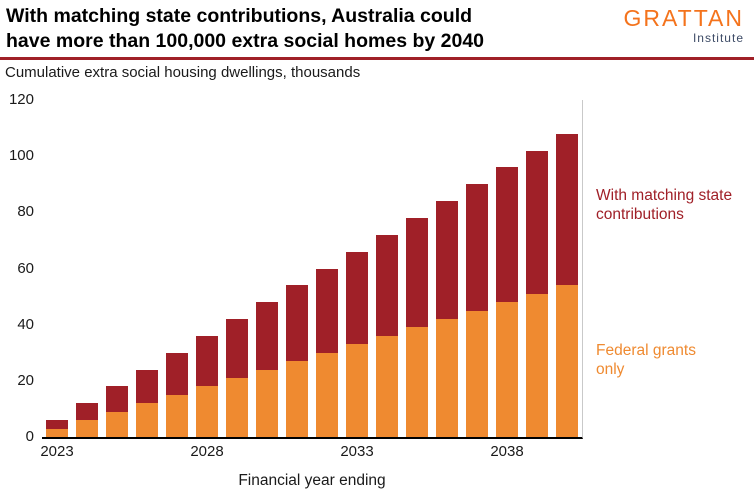 The height and width of the screenshot is (502, 754). I want to click on stacked-bar-2026, so click(147, 403).